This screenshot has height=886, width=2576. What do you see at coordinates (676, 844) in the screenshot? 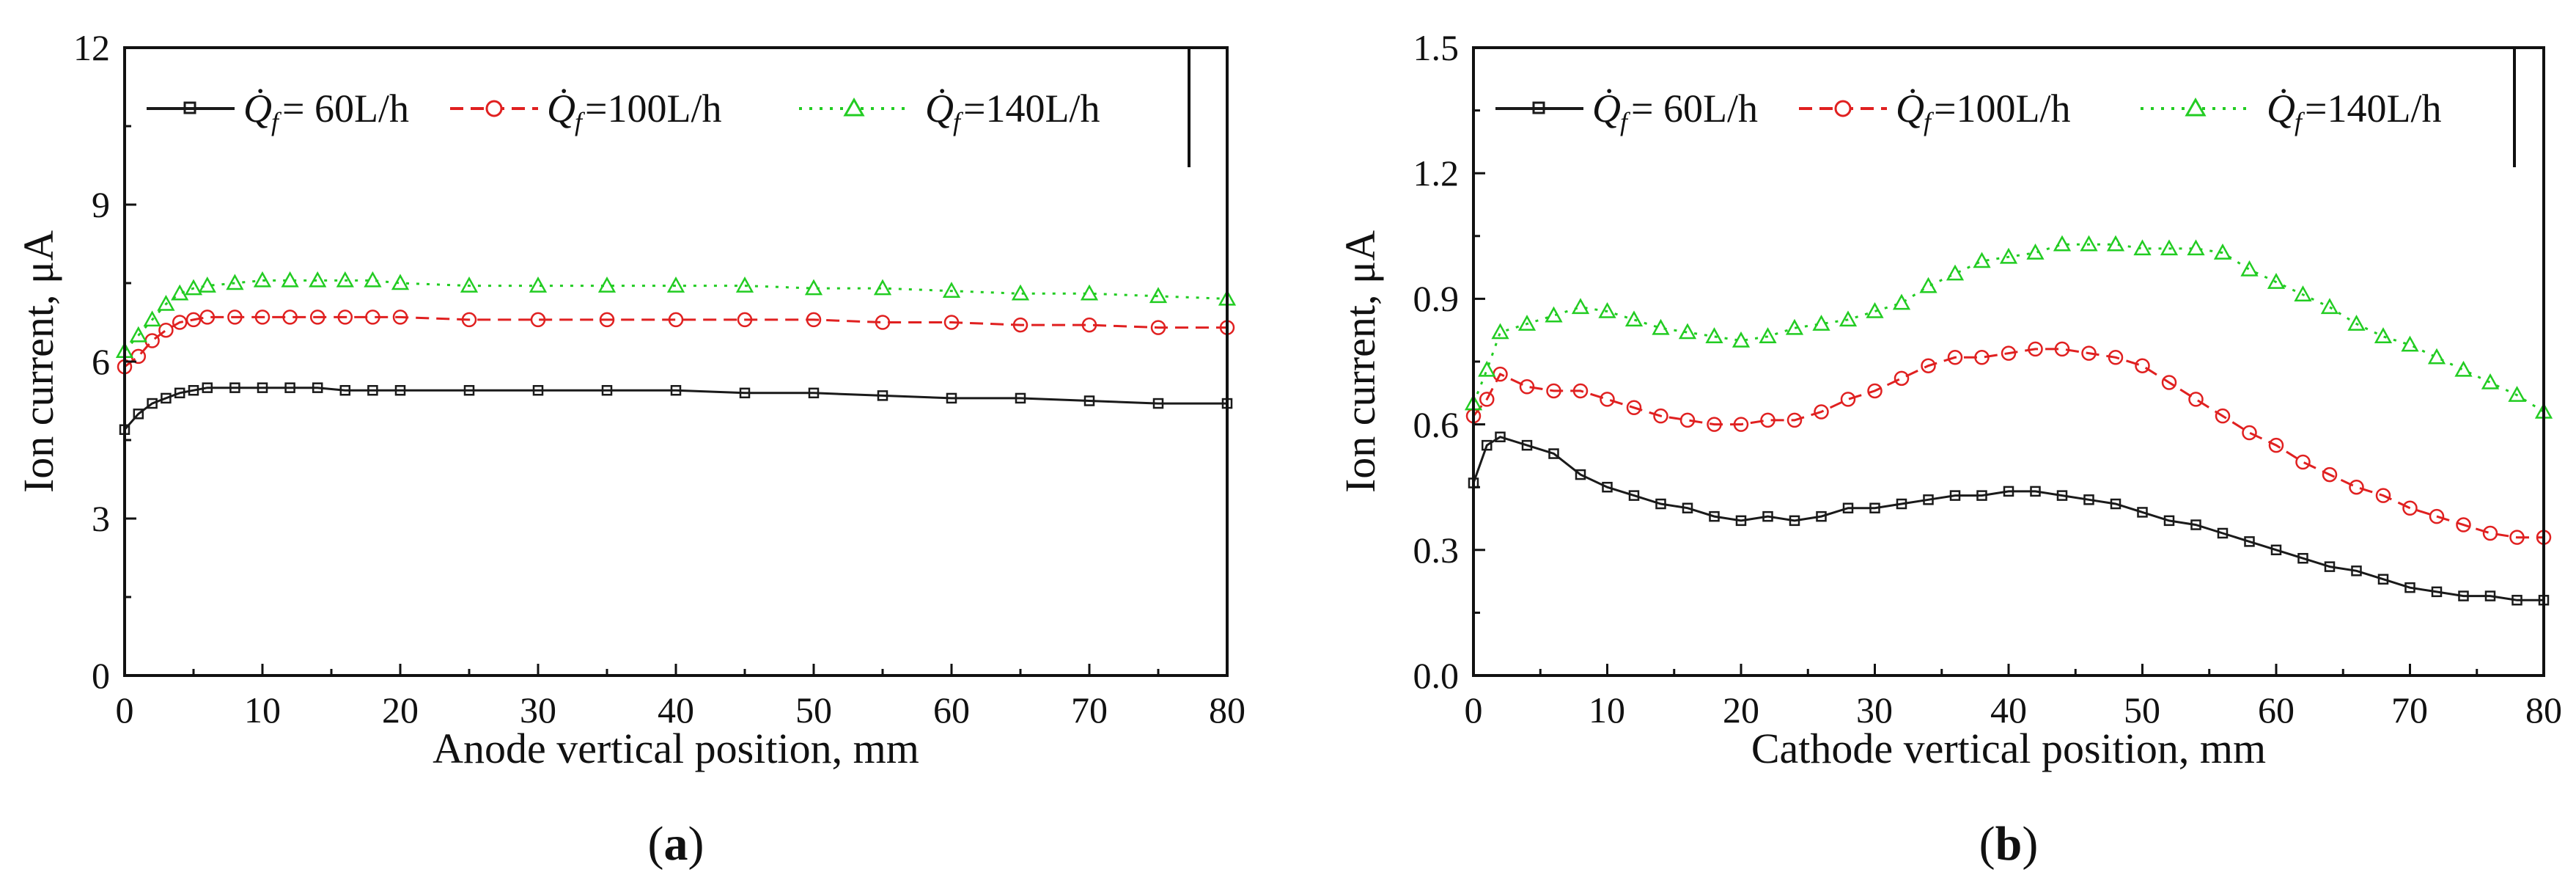
I see `panel-a-caption: (a)` at bounding box center [676, 844].